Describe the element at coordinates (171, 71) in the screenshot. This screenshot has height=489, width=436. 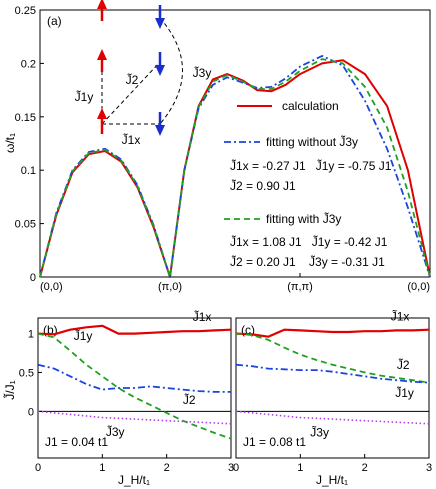
I see `inset-bond-3y` at that location.